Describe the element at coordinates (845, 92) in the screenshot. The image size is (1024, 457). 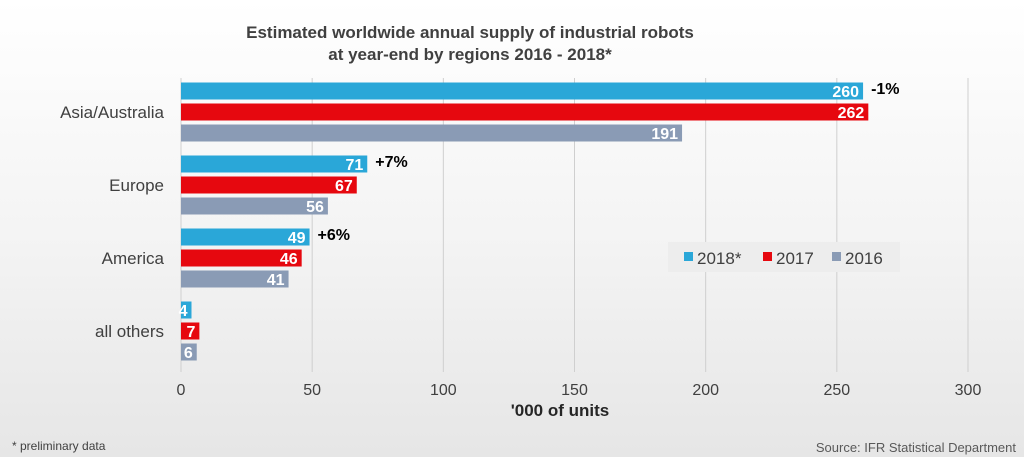
I see `value-label-2018-0: 260` at that location.